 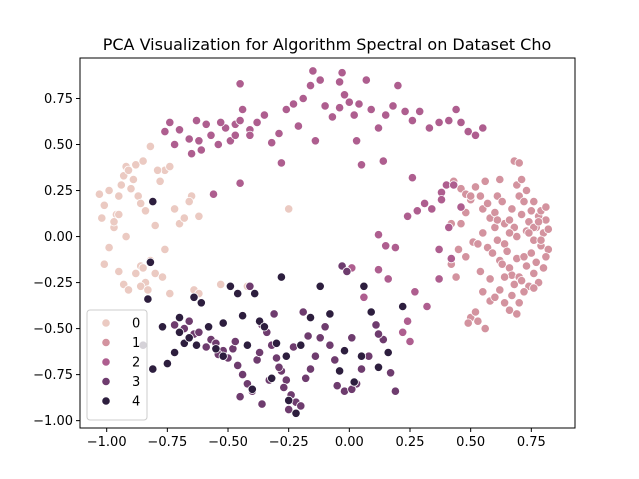 What do you see at coordinates (228, 442) in the screenshot?
I see `x-tick-label: −0.50` at bounding box center [228, 442].